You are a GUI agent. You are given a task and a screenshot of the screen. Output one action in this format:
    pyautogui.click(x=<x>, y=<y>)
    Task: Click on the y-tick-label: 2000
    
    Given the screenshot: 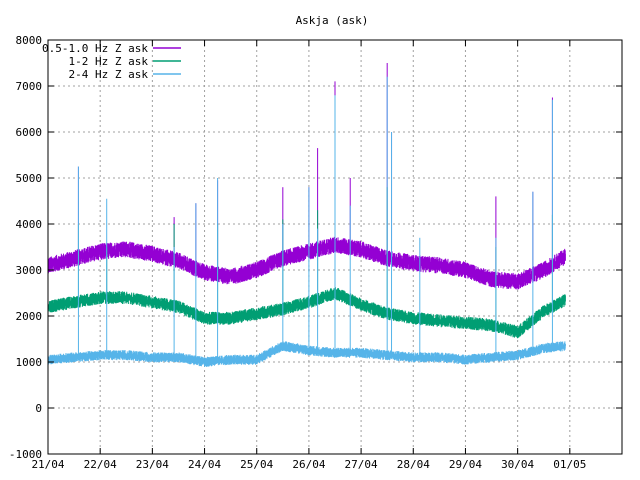 What is the action you would take?
    pyautogui.click(x=29, y=316)
    